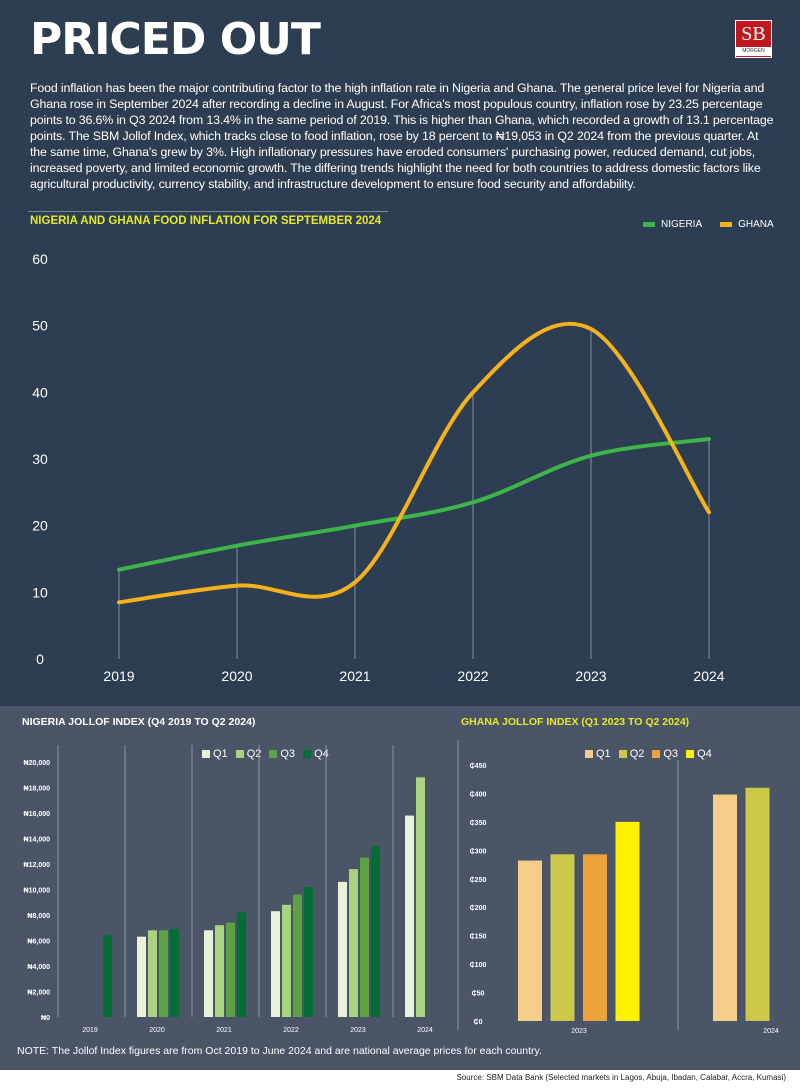  Describe the element at coordinates (40, 459) in the screenshot. I see `y-tick-label: 30` at that location.